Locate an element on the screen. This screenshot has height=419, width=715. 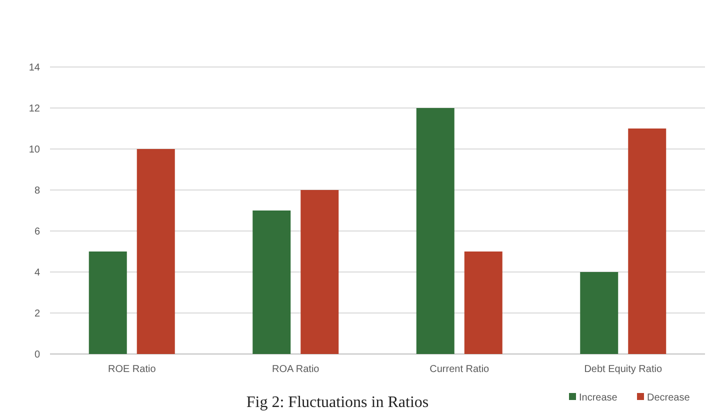
y-tick-label: 4 is located at coordinates (37, 273).